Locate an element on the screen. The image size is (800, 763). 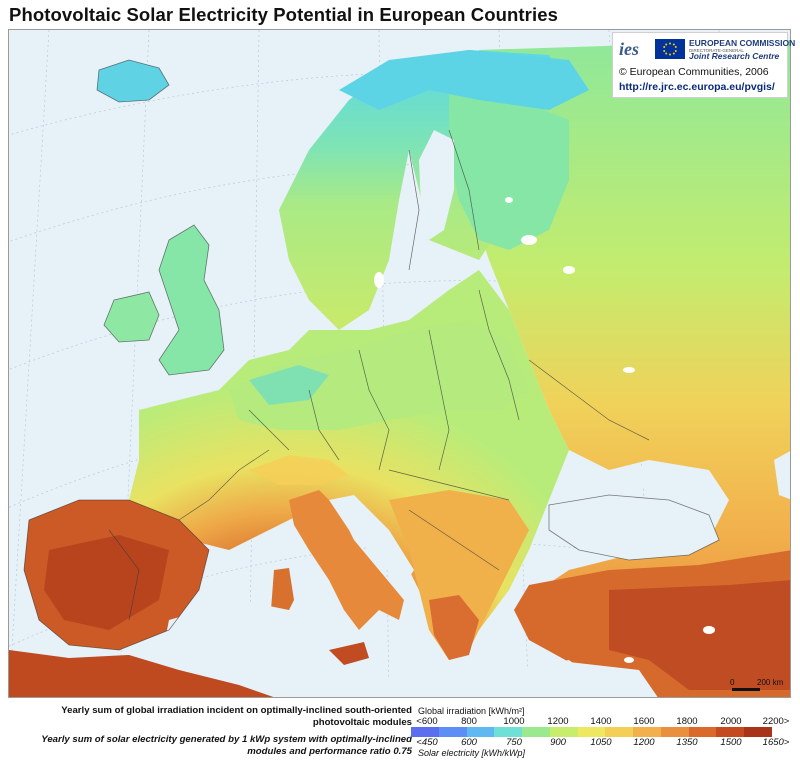
irradiation-tick: 1600 is located at coordinates (644, 721).